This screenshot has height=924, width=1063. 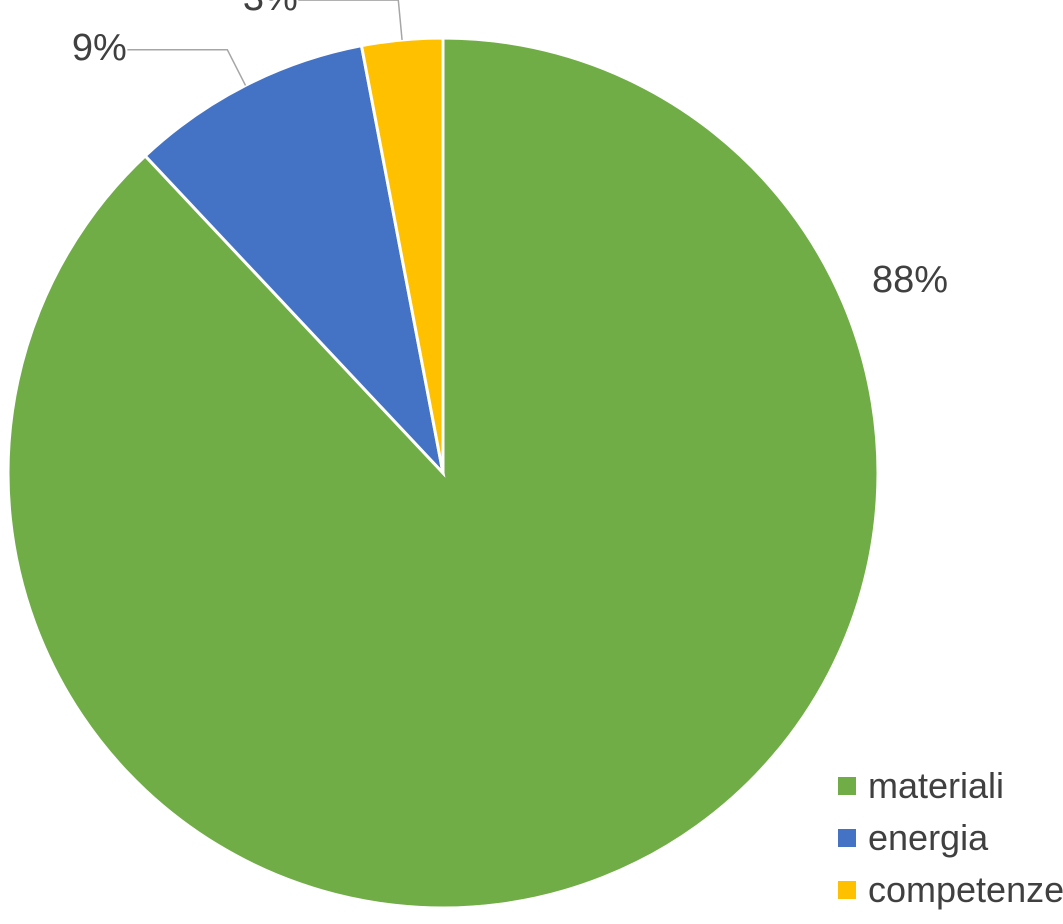 I want to click on legend-label-competenze: competenze, so click(x=965, y=889).